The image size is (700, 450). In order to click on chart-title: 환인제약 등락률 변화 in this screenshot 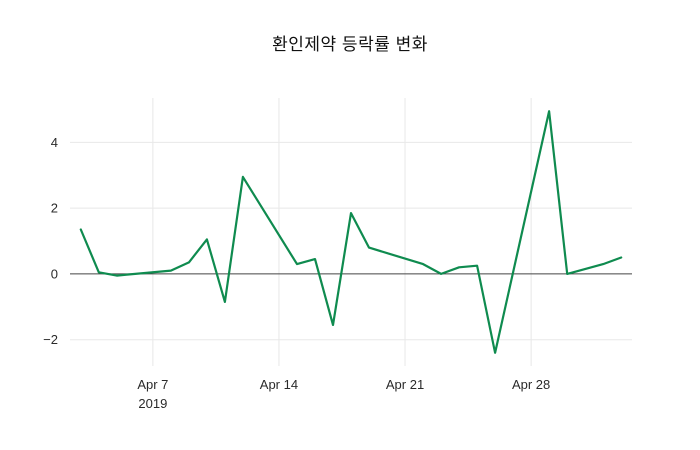, I will do `click(350, 44)`.